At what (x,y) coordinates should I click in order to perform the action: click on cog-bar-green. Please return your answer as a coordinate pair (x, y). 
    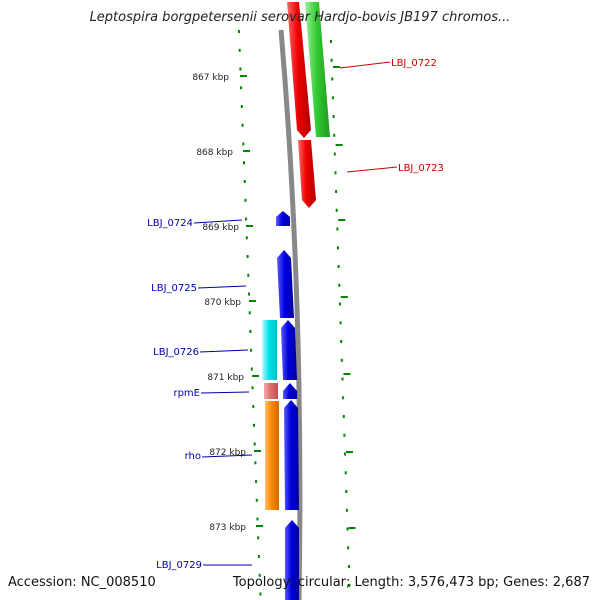
    Looking at the image, I should click on (317, 69).